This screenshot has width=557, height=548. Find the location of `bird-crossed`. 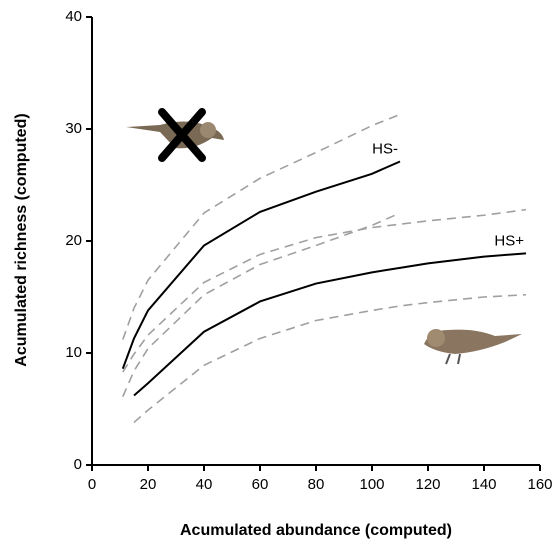

bird-crossed is located at coordinates (175, 135).